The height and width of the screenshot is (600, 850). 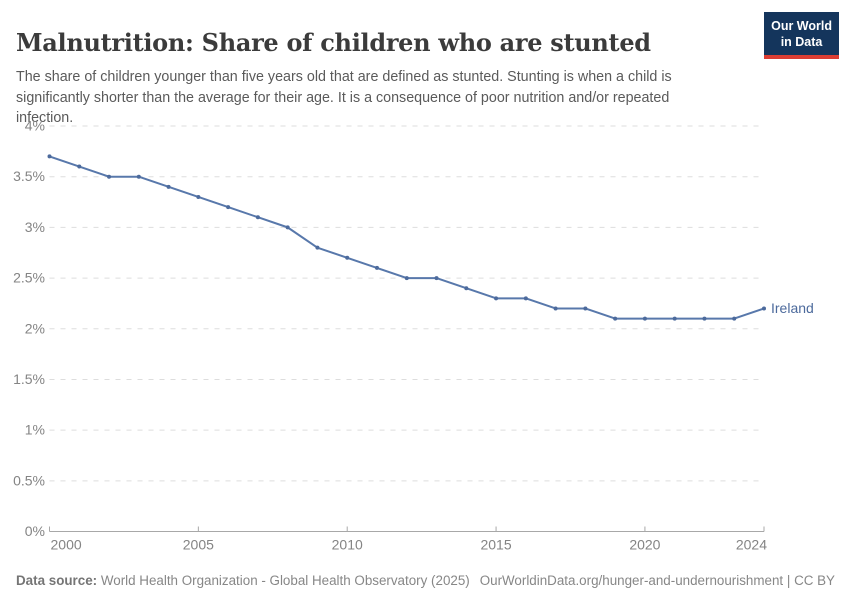 I want to click on x-axis-tick-label: 2010, so click(x=347, y=545).